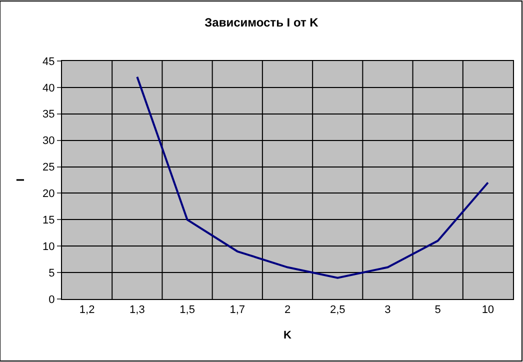 The image size is (523, 362). What do you see at coordinates (287, 310) in the screenshot?
I see `x-tick-label: 2` at bounding box center [287, 310].